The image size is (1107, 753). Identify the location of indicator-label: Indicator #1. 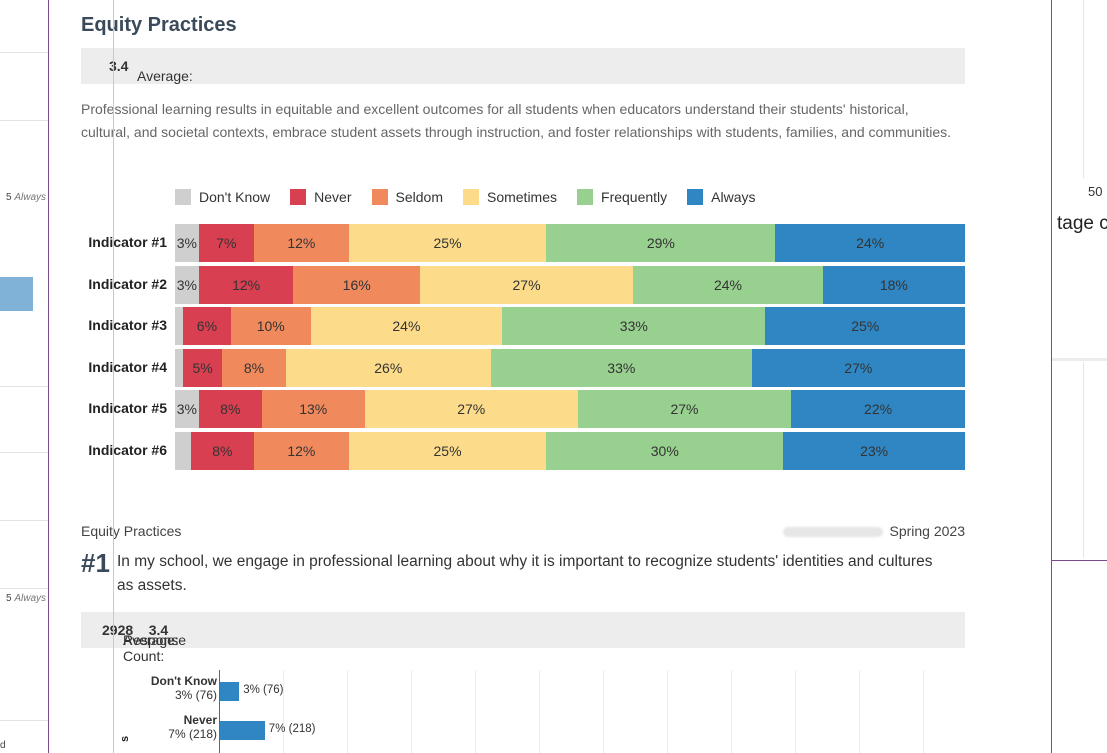
(127, 242).